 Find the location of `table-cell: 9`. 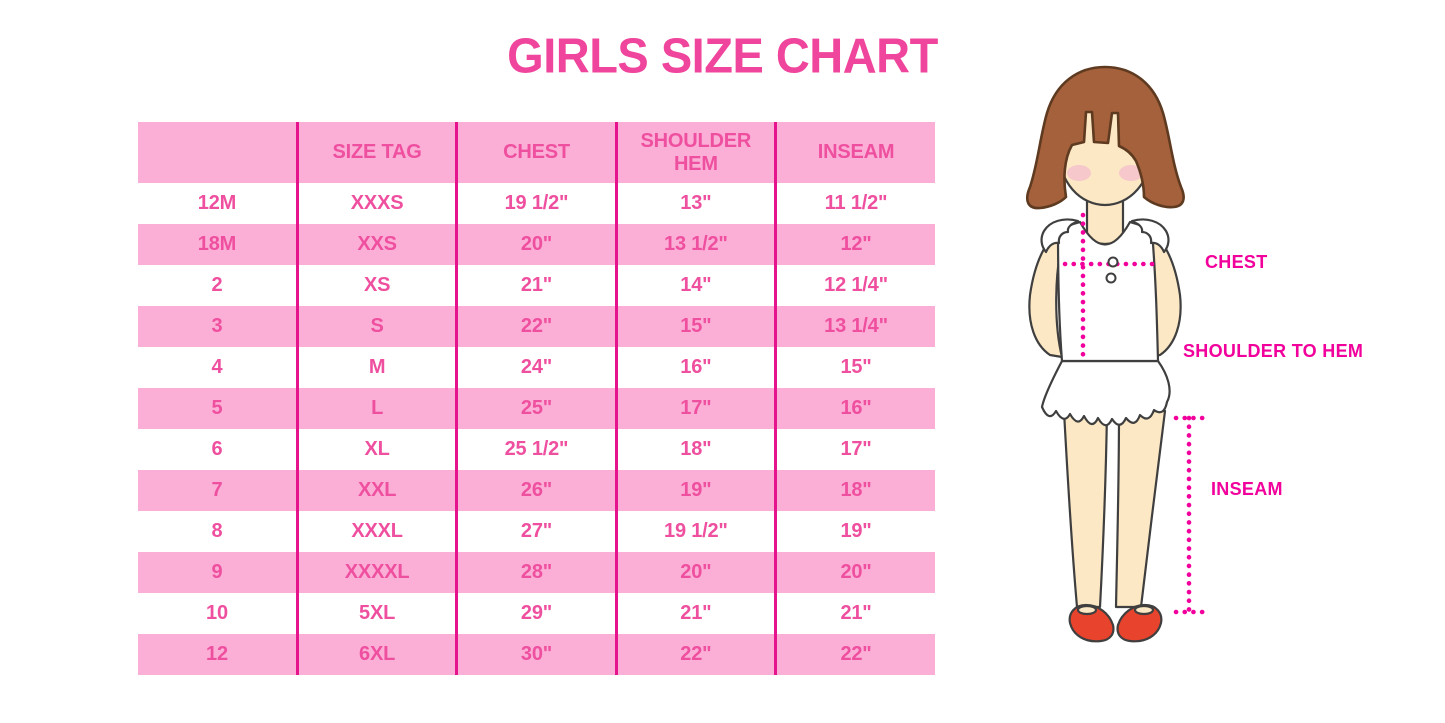

table-cell: 9 is located at coordinates (218, 572).